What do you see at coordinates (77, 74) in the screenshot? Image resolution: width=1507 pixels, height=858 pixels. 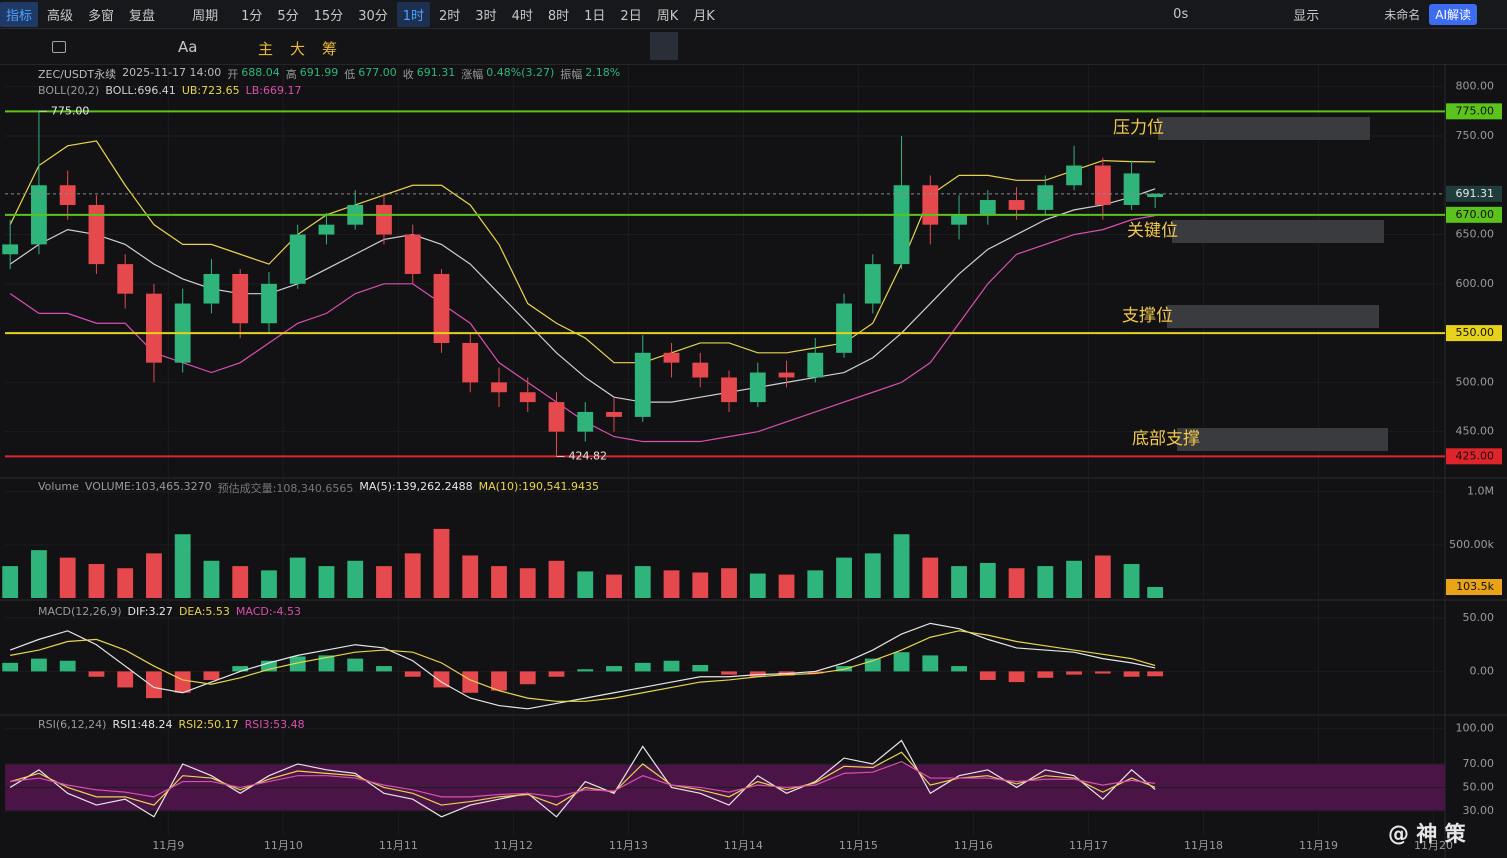 I see `symbol: ZEC/USDT永续` at bounding box center [77, 74].